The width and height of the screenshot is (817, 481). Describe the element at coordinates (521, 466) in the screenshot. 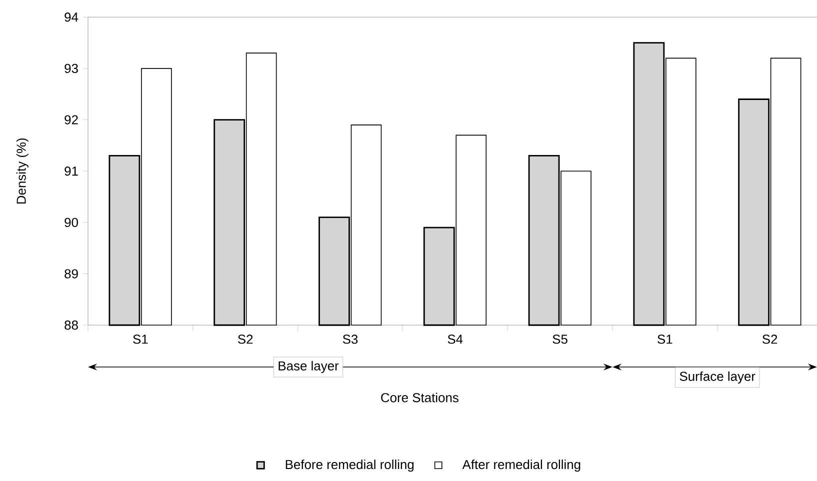

I see `legend-label: After remedial rolling` at that location.